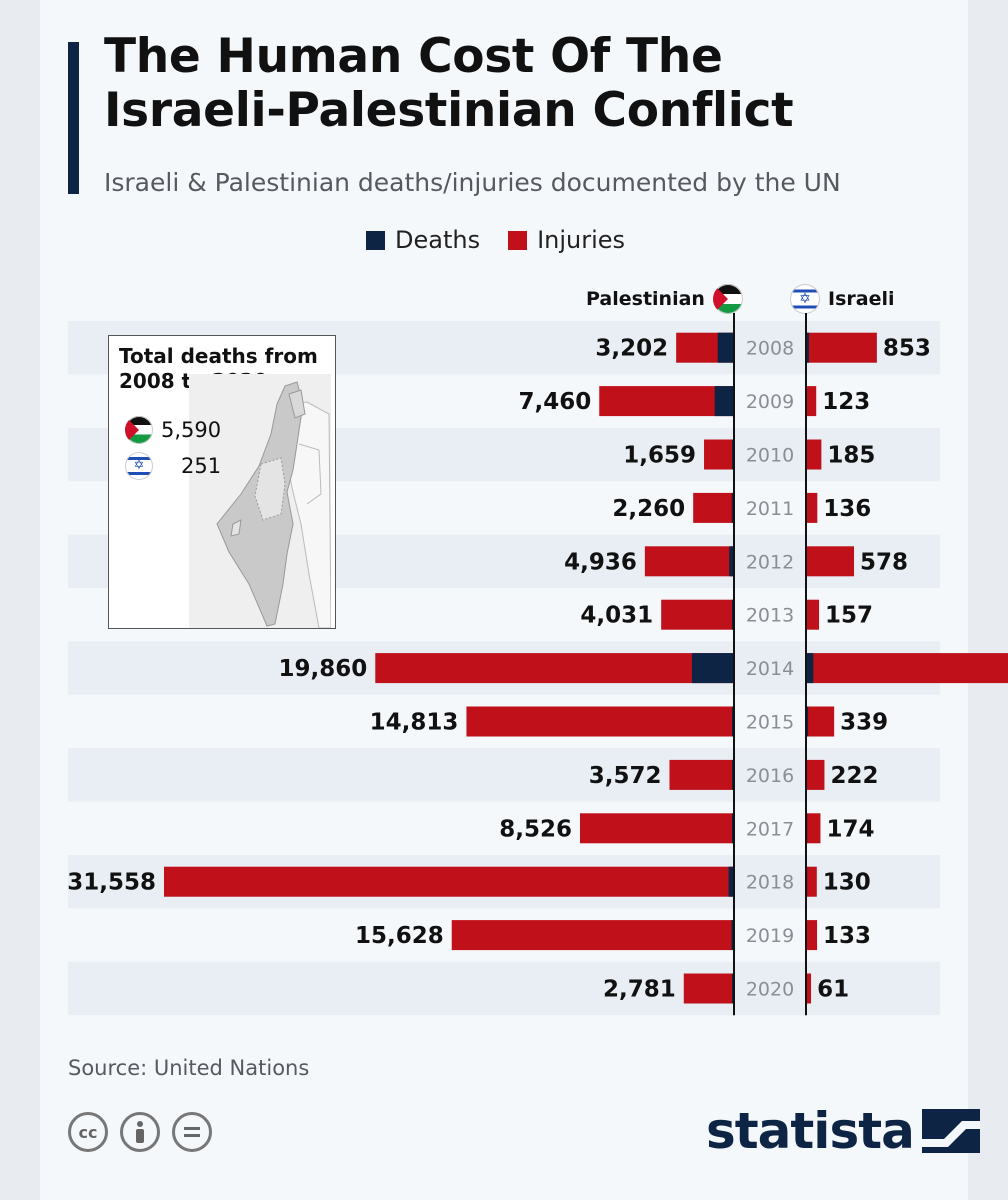 The width and height of the screenshot is (1008, 1200). I want to click on palestinian-flag-icon, so click(727, 299).